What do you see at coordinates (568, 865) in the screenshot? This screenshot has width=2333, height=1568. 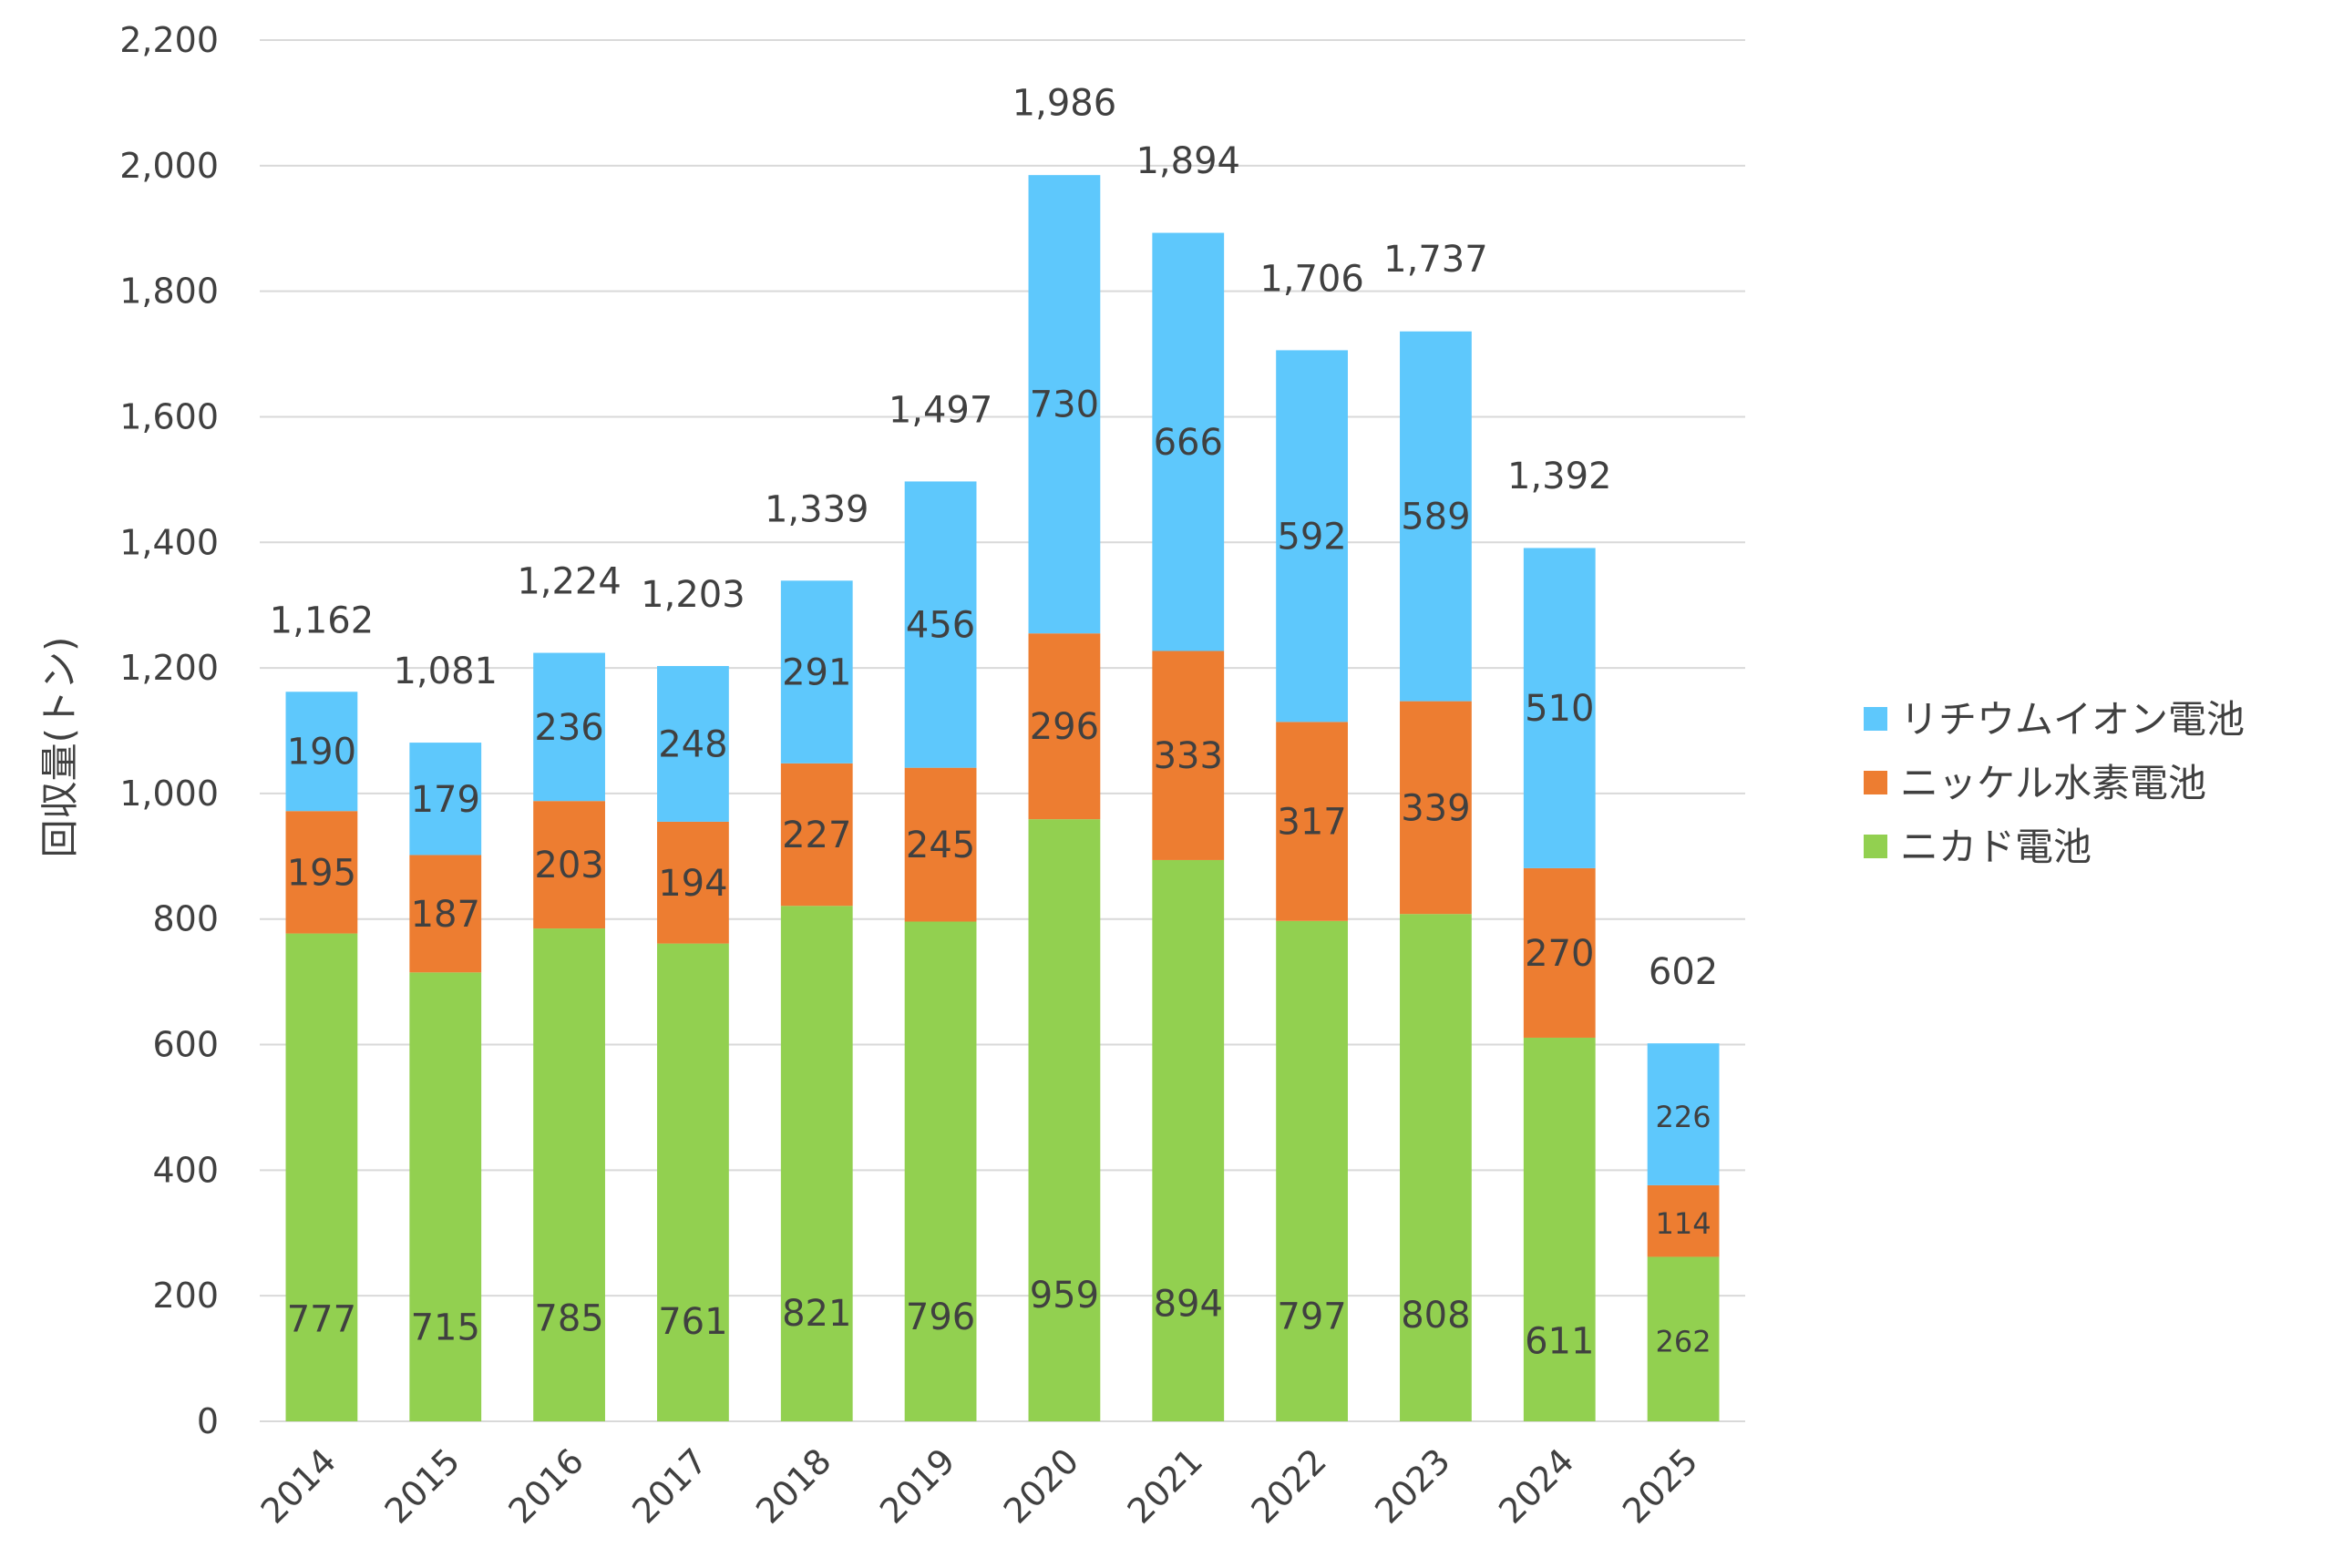 I see `segment-value-label: 203` at bounding box center [568, 865].